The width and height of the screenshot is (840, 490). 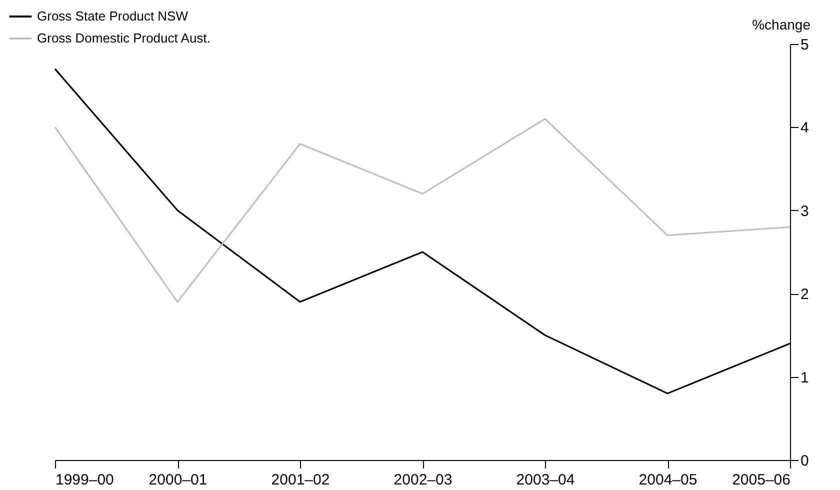 I want to click on legend-label: Gross State Product NSW, so click(x=113, y=16).